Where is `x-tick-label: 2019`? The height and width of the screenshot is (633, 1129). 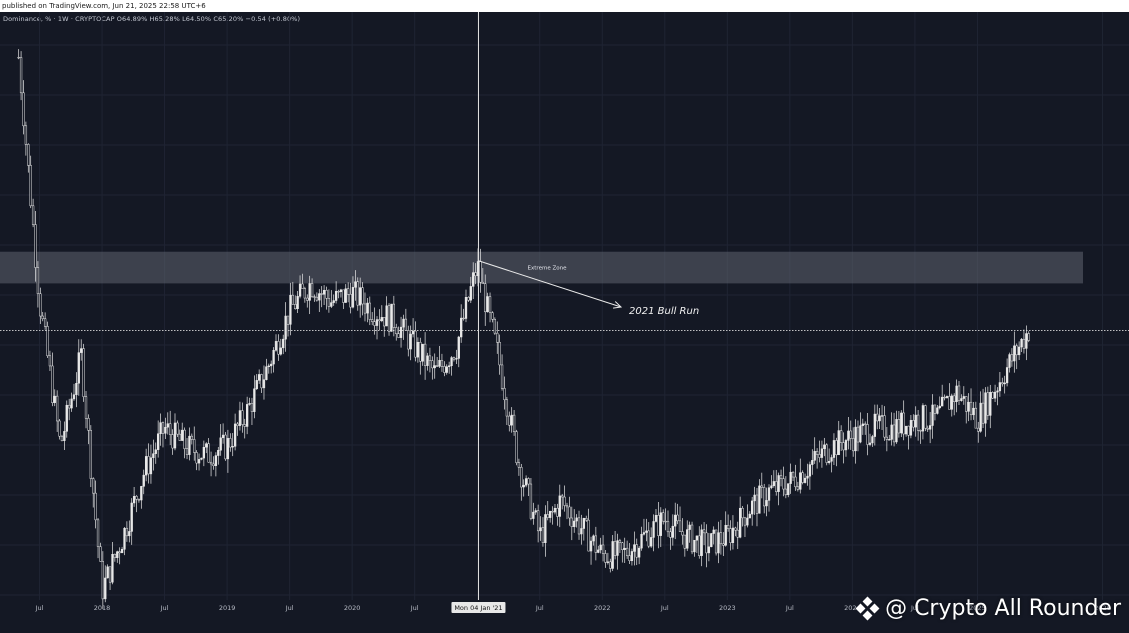
x-tick-label: 2019 is located at coordinates (227, 608).